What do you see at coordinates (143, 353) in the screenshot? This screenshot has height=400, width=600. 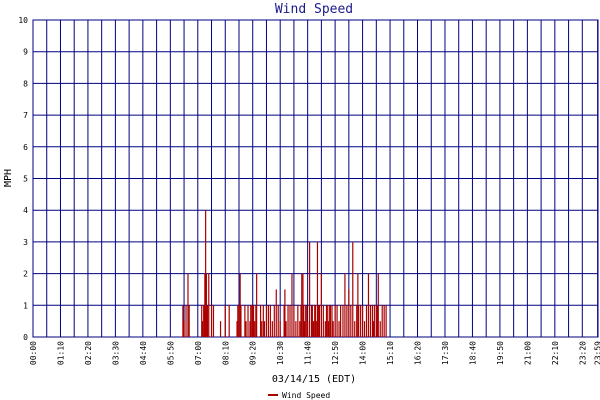 I see `x-tick-label: 04:40` at bounding box center [143, 353].